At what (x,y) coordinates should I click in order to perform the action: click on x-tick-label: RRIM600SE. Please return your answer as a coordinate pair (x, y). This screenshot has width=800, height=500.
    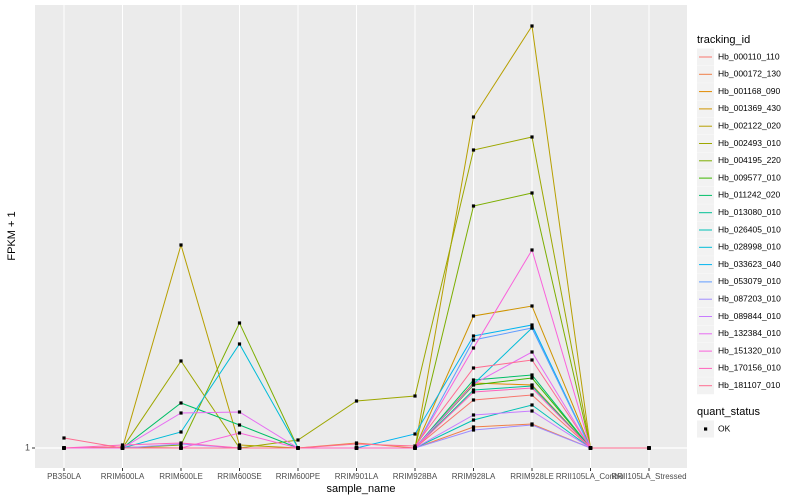
    Looking at the image, I should click on (239, 476).